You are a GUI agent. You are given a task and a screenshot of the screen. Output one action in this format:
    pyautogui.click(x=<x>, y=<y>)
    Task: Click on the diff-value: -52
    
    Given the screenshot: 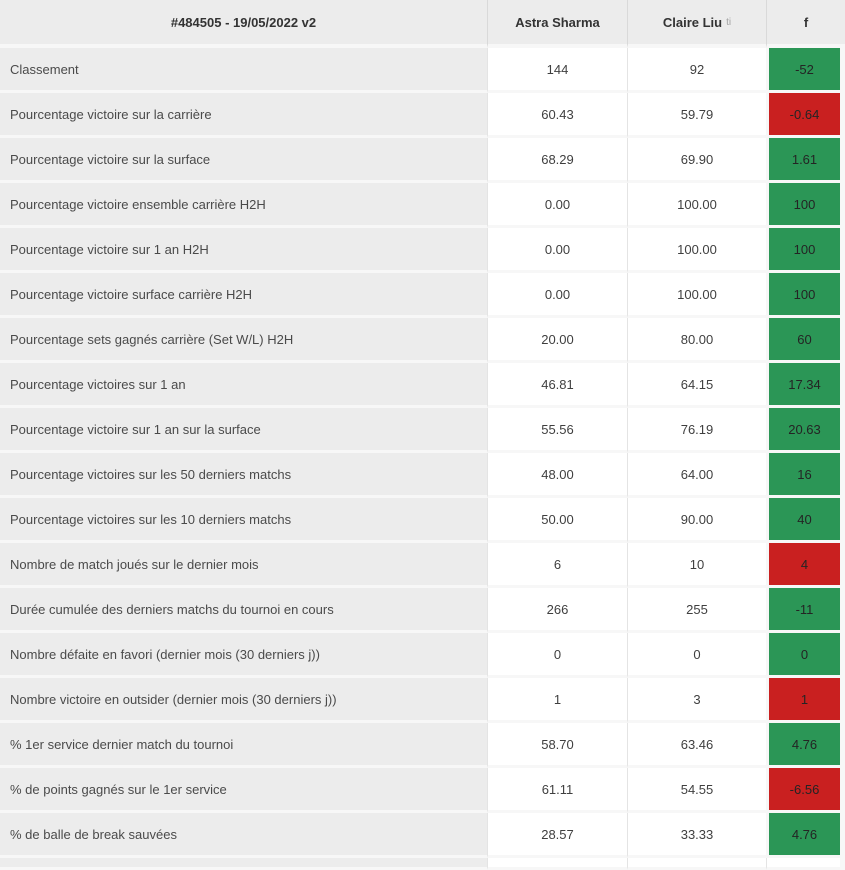 What is the action you would take?
    pyautogui.click(x=803, y=70)
    